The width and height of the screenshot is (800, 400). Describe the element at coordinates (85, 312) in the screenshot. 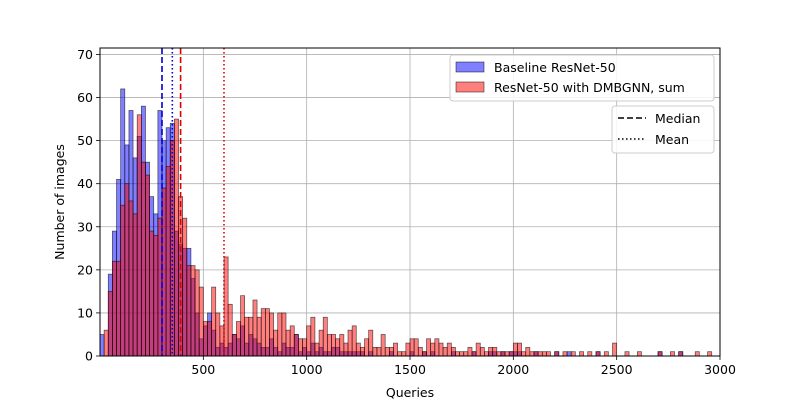

I see `y-tick-label: 10` at that location.